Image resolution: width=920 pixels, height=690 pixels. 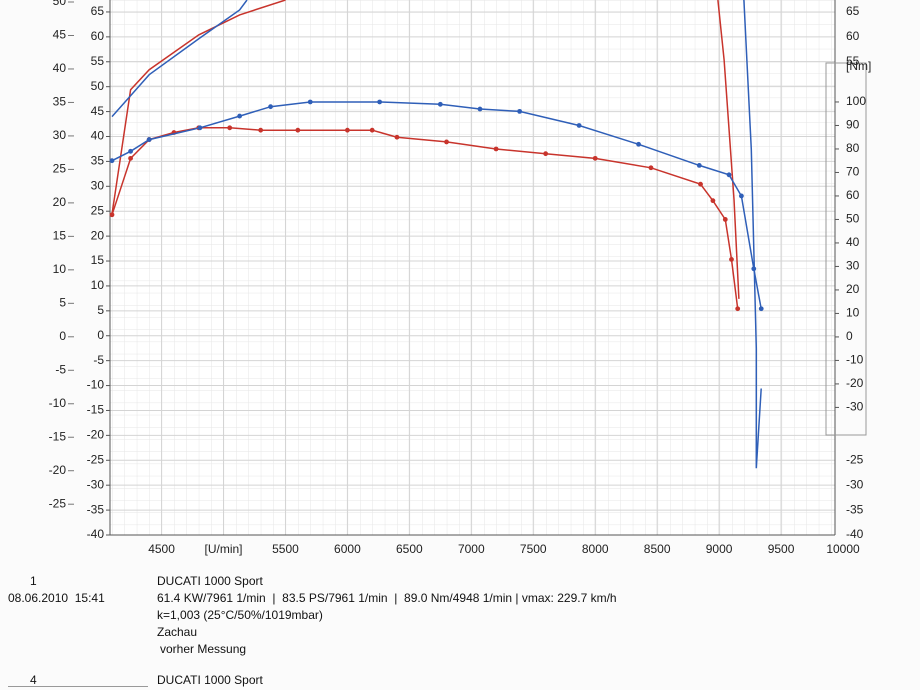 What do you see at coordinates (853, 289) in the screenshot?
I see `y2-tick-label: 20` at bounding box center [853, 289].